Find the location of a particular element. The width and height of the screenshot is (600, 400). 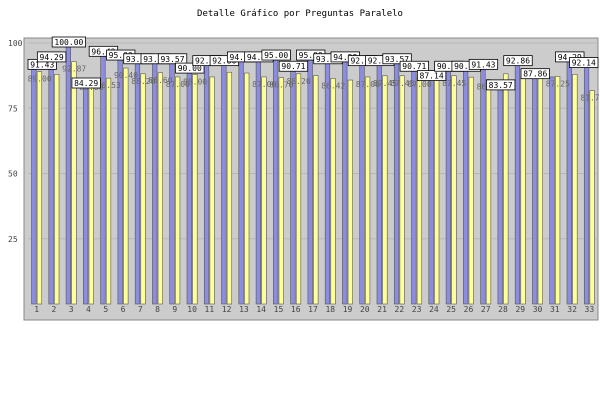

x-tick-label: 9 is located at coordinates (174, 309).